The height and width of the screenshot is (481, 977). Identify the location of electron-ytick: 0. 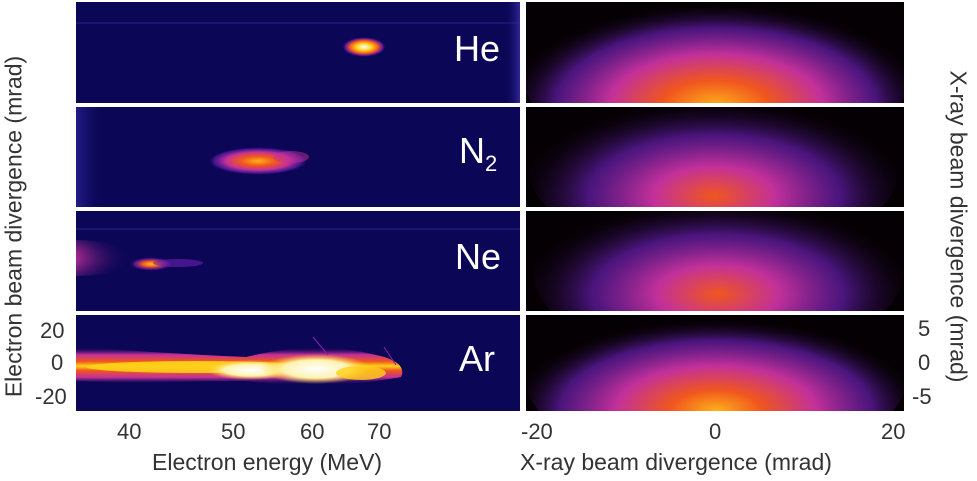
(57, 362).